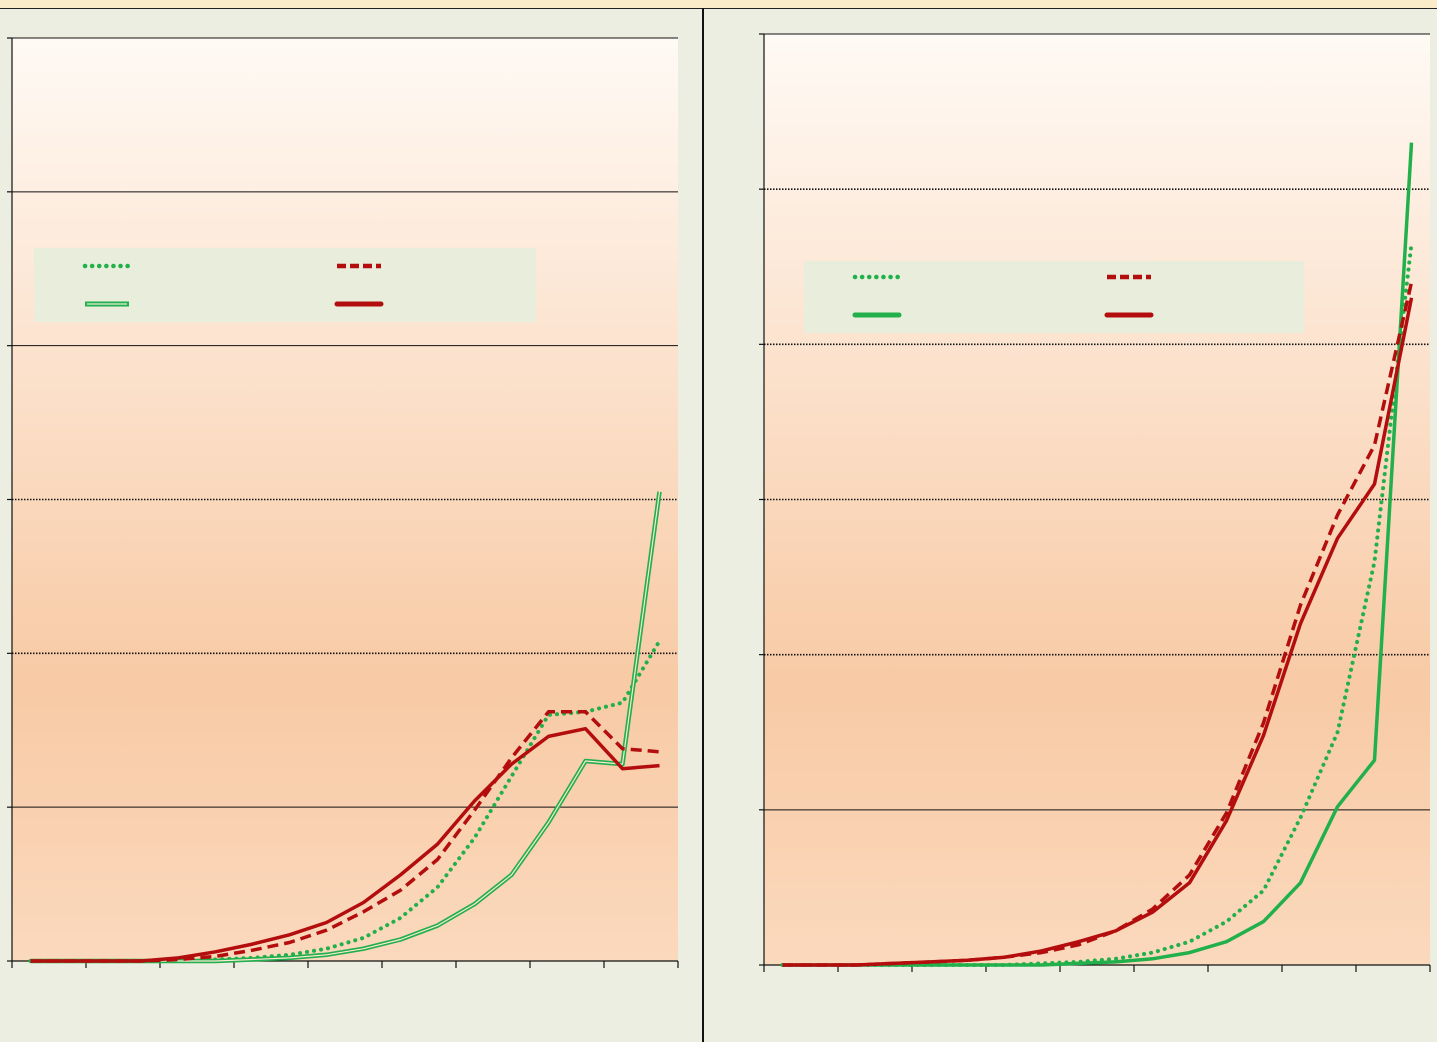  What do you see at coordinates (718, 4) in the screenshot?
I see `top-band` at bounding box center [718, 4].